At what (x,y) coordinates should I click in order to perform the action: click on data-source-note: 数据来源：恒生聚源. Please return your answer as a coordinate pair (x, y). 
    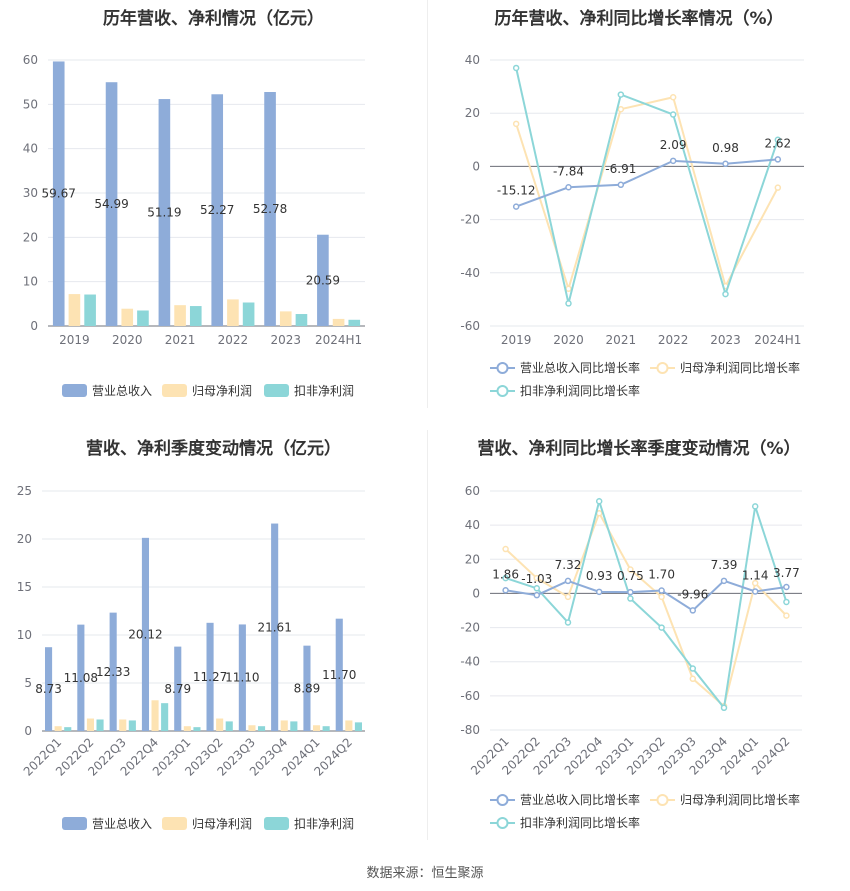
    Looking at the image, I should click on (425, 873).